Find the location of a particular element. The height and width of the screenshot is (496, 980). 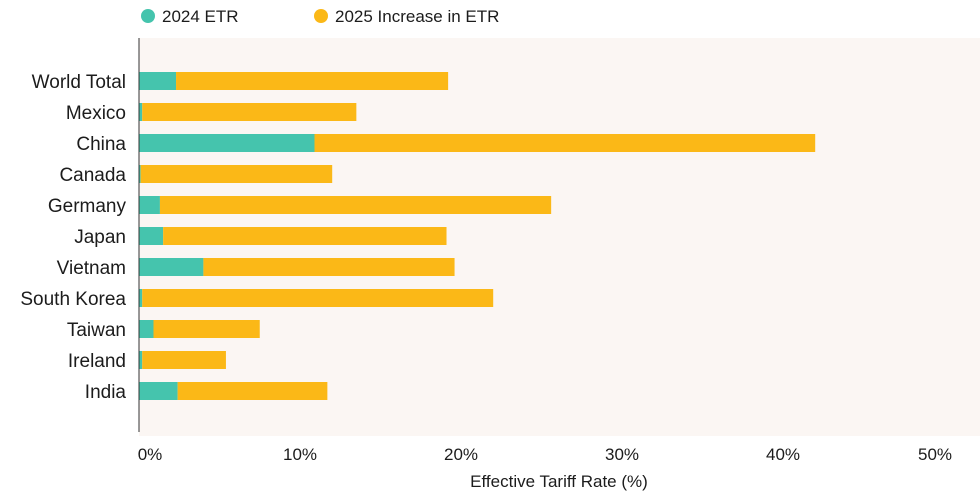

x-tick-label: 40% is located at coordinates (783, 454).